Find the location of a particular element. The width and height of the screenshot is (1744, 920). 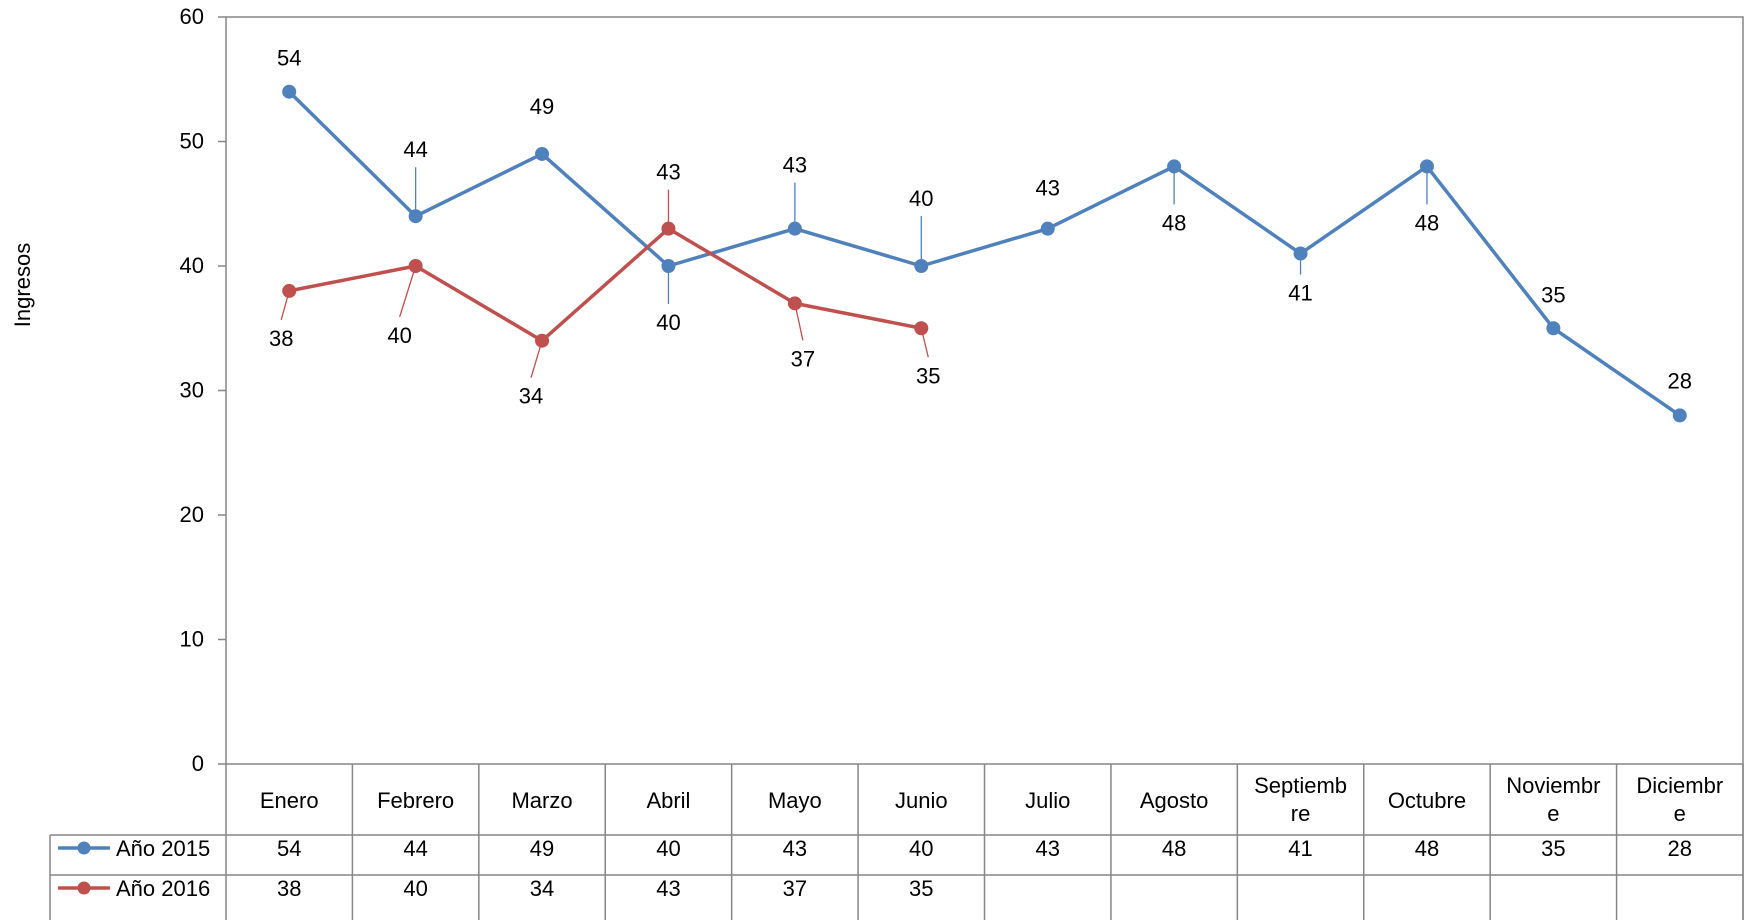

x-tick-label: Marzo is located at coordinates (541, 800).